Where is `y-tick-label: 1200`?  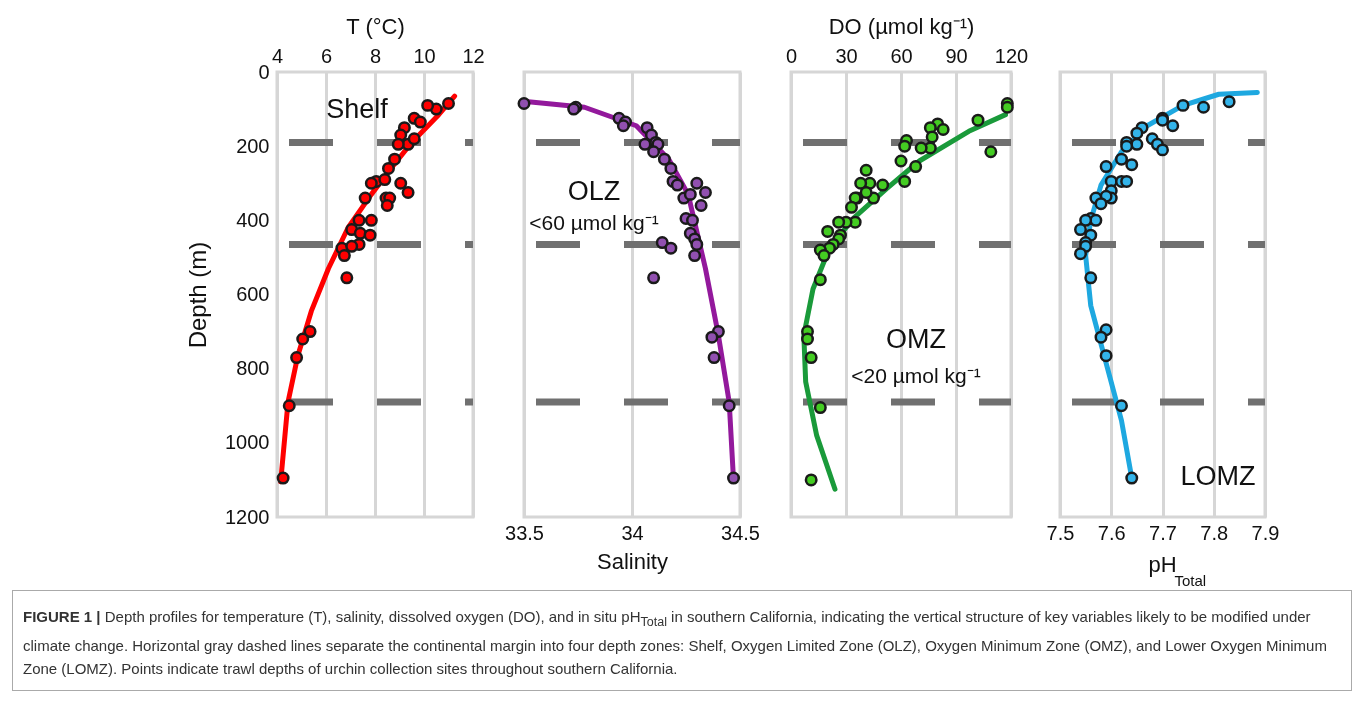 y-tick-label: 1200 is located at coordinates (247, 516).